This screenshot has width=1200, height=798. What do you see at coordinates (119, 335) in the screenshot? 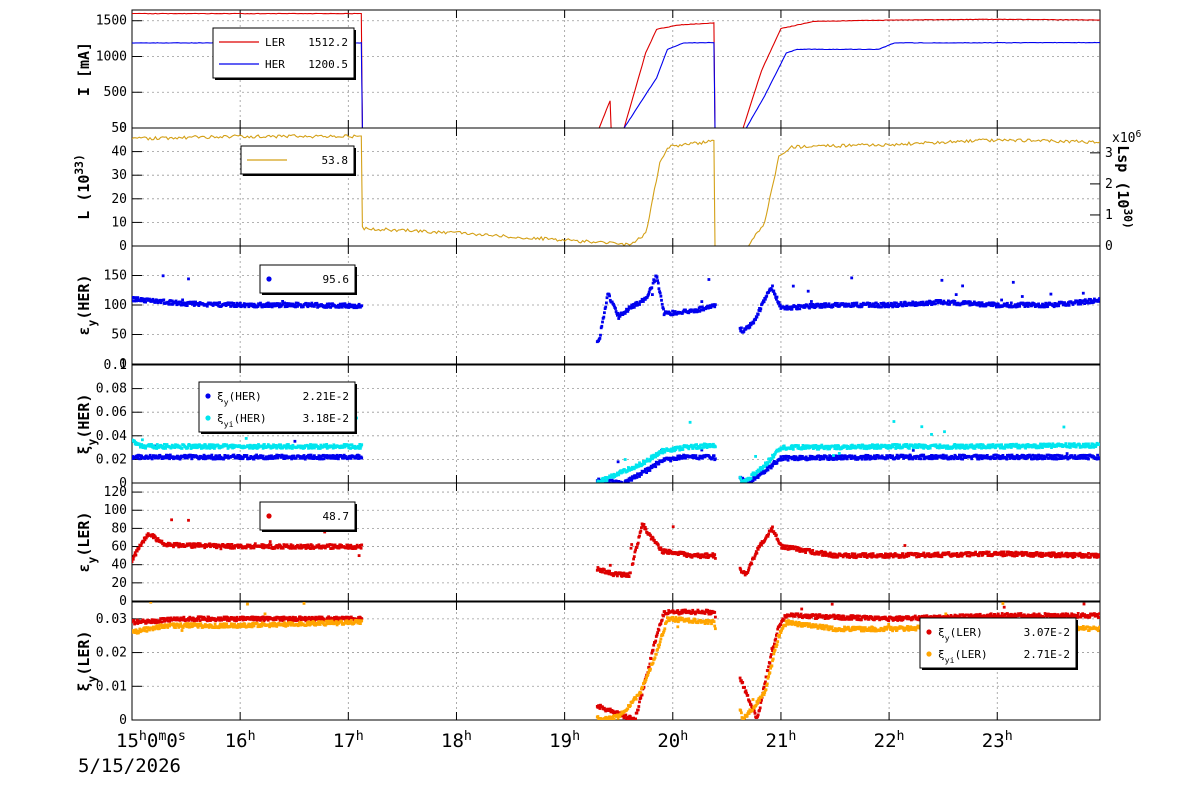
I see `y-tick-label: 50` at bounding box center [119, 335].